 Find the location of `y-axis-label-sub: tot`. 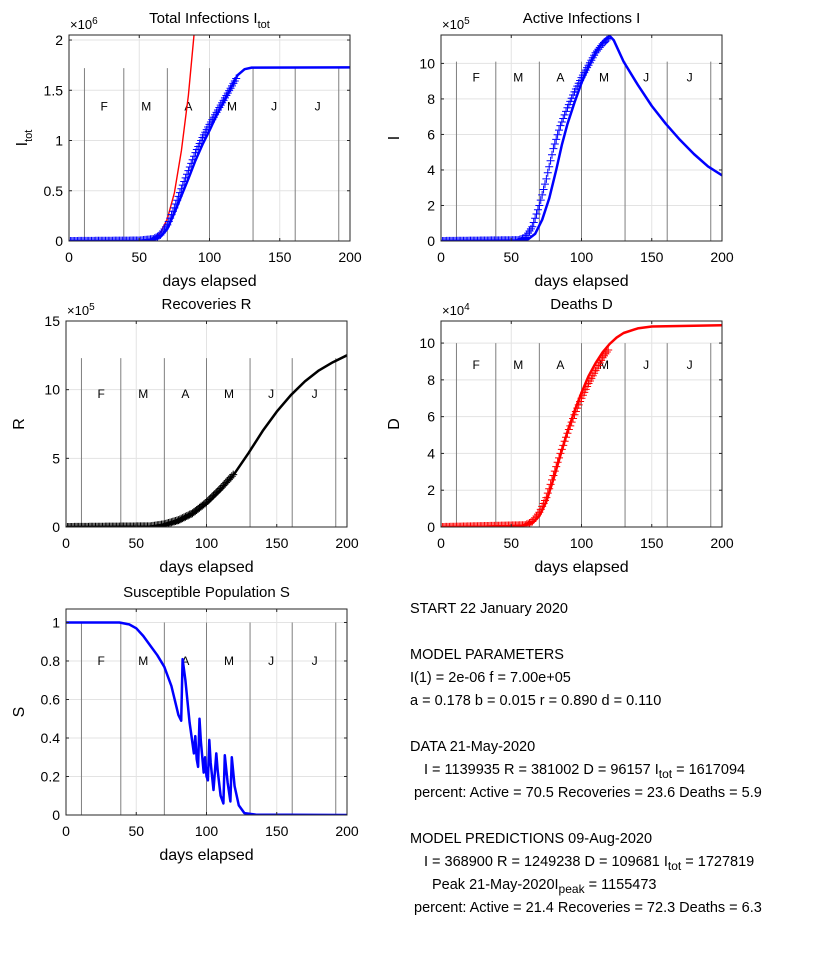

y-axis-label-sub: tot is located at coordinates (29, 136).